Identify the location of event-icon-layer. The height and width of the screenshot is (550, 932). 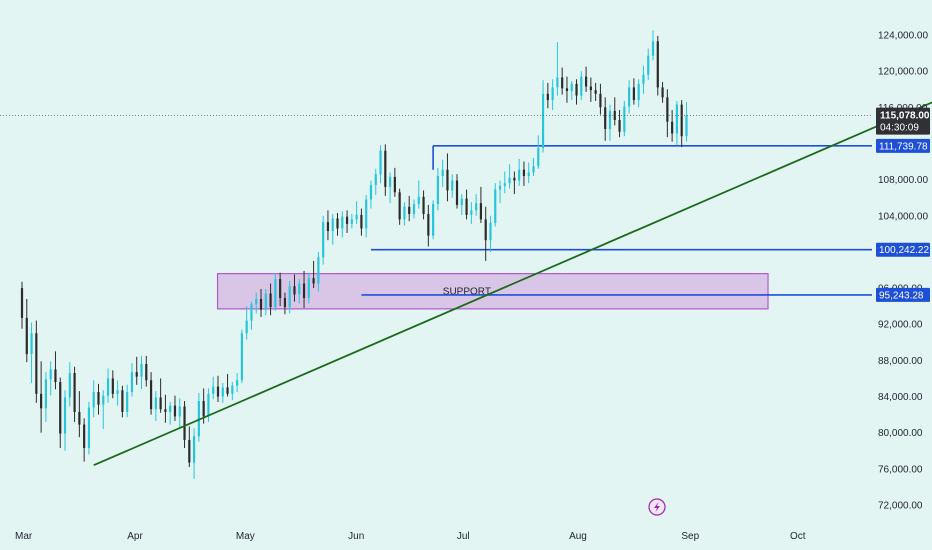
(657, 507).